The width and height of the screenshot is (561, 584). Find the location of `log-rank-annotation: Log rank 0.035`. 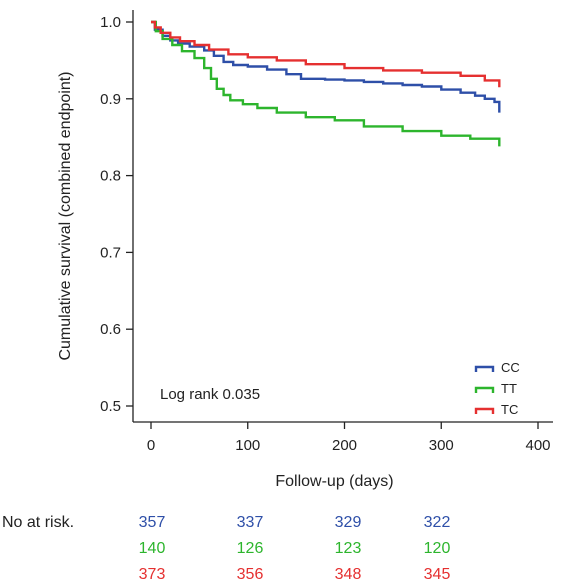

log-rank-annotation: Log rank 0.035 is located at coordinates (210, 394).